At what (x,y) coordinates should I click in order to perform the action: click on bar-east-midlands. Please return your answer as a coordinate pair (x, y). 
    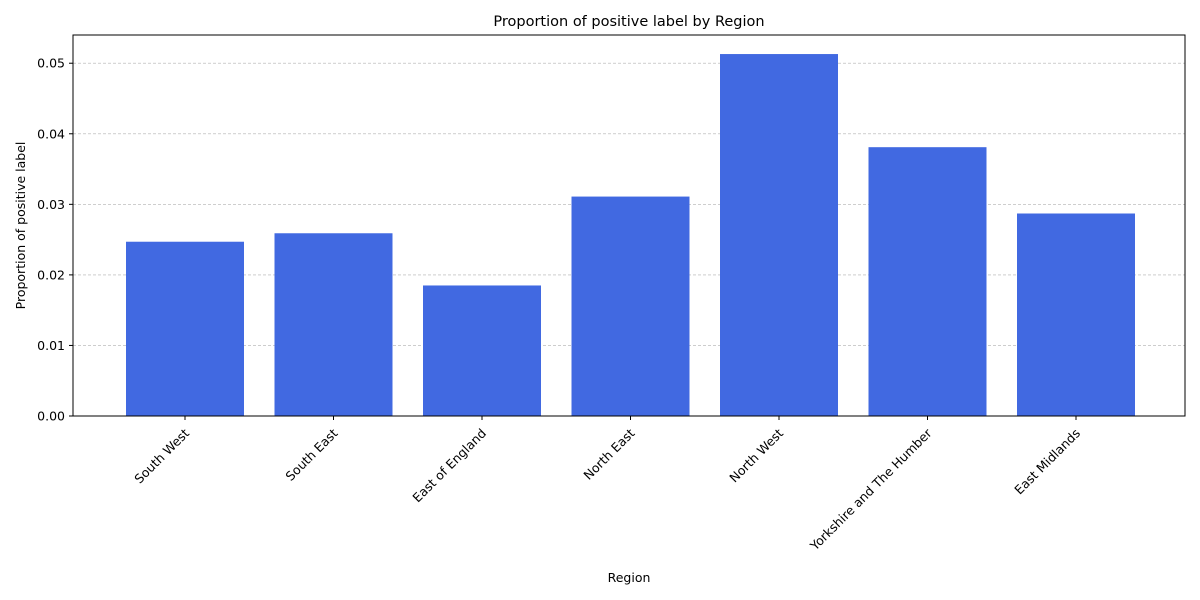
    Looking at the image, I should click on (1076, 314).